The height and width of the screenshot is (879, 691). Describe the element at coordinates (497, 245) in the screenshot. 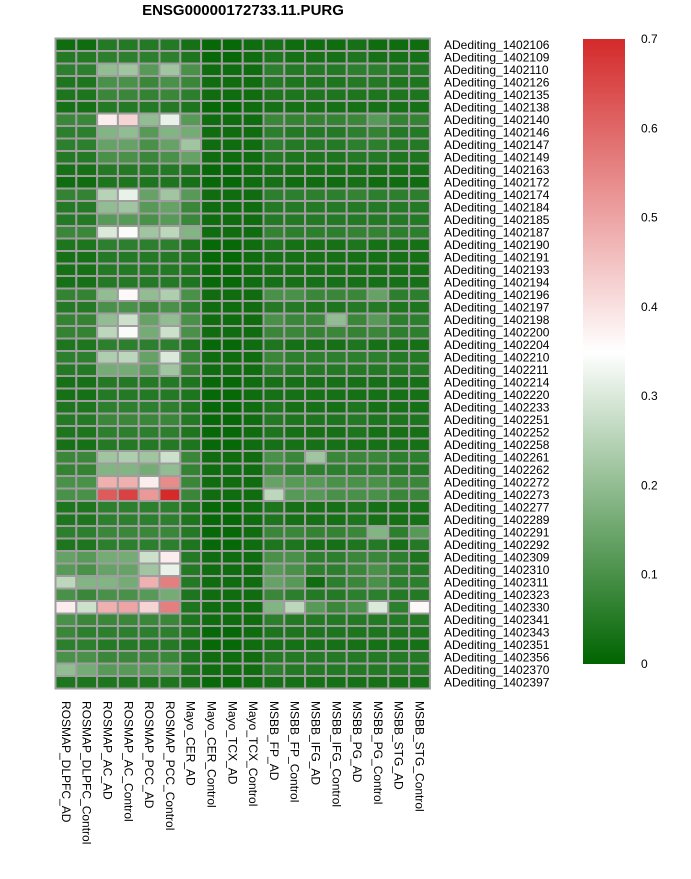

I see `row-label: ADediting_1402190` at that location.